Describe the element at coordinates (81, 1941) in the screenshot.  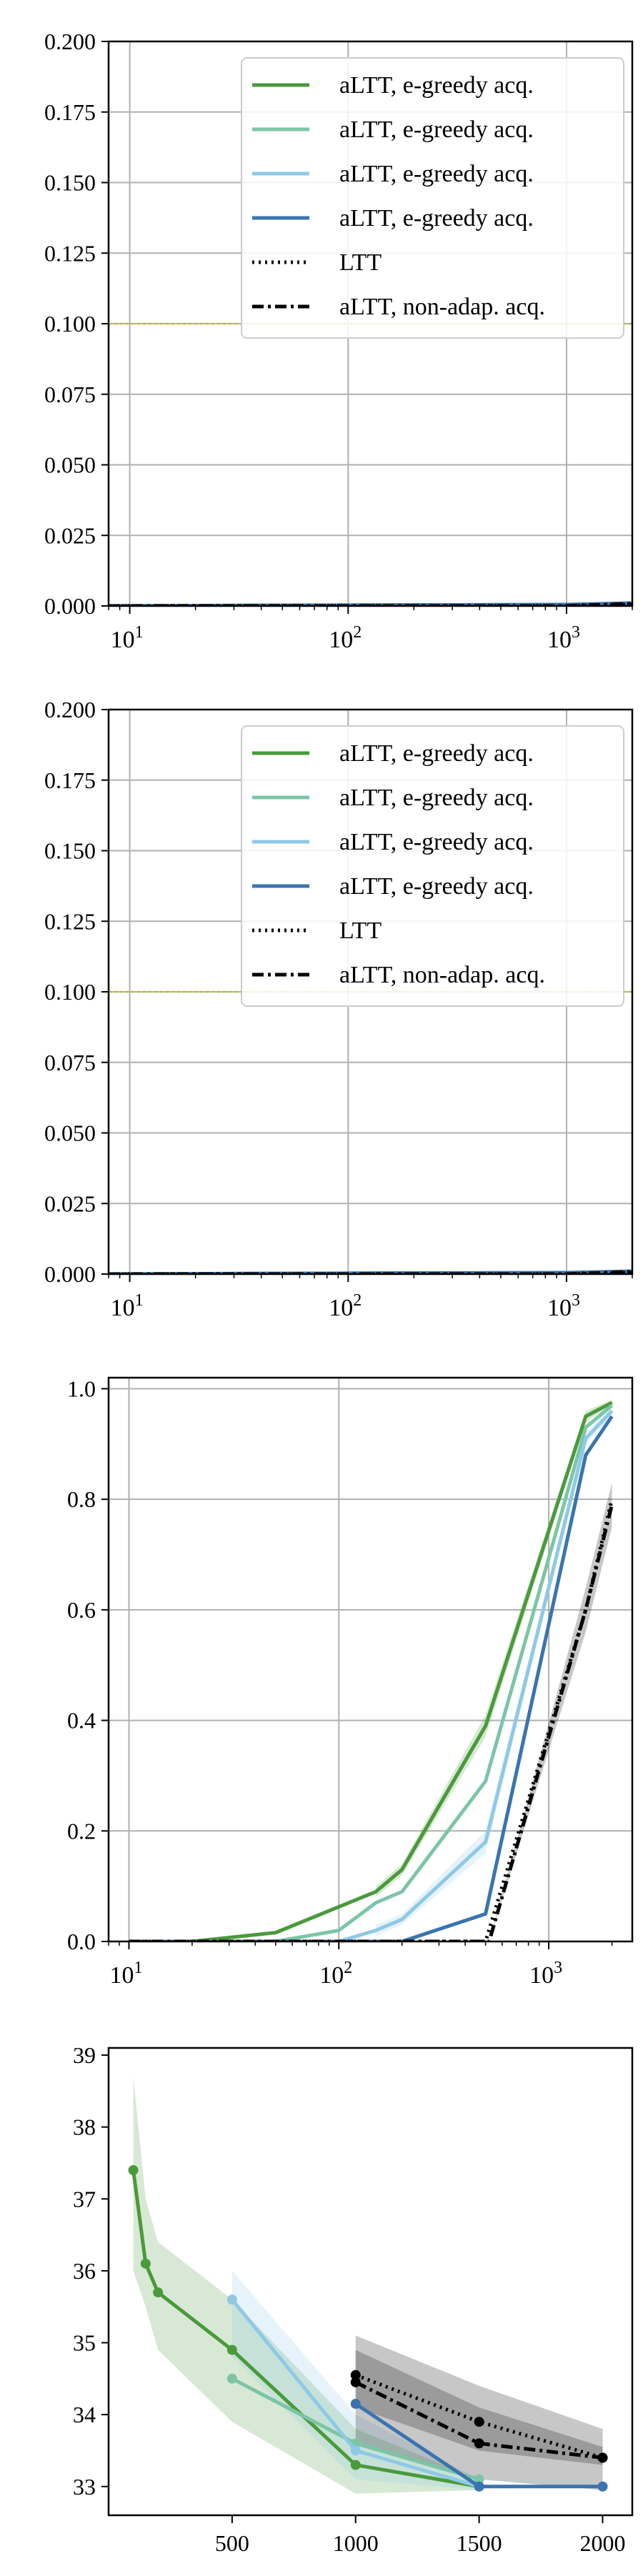
I see `y-tick-label: 0.0` at that location.